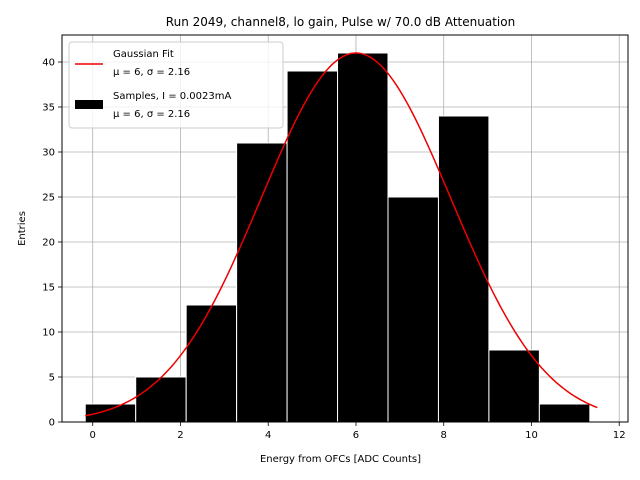 The width and height of the screenshot is (640, 480). I want to click on legend-samples-label: Samples, I = 0.0023mA, so click(172, 96).